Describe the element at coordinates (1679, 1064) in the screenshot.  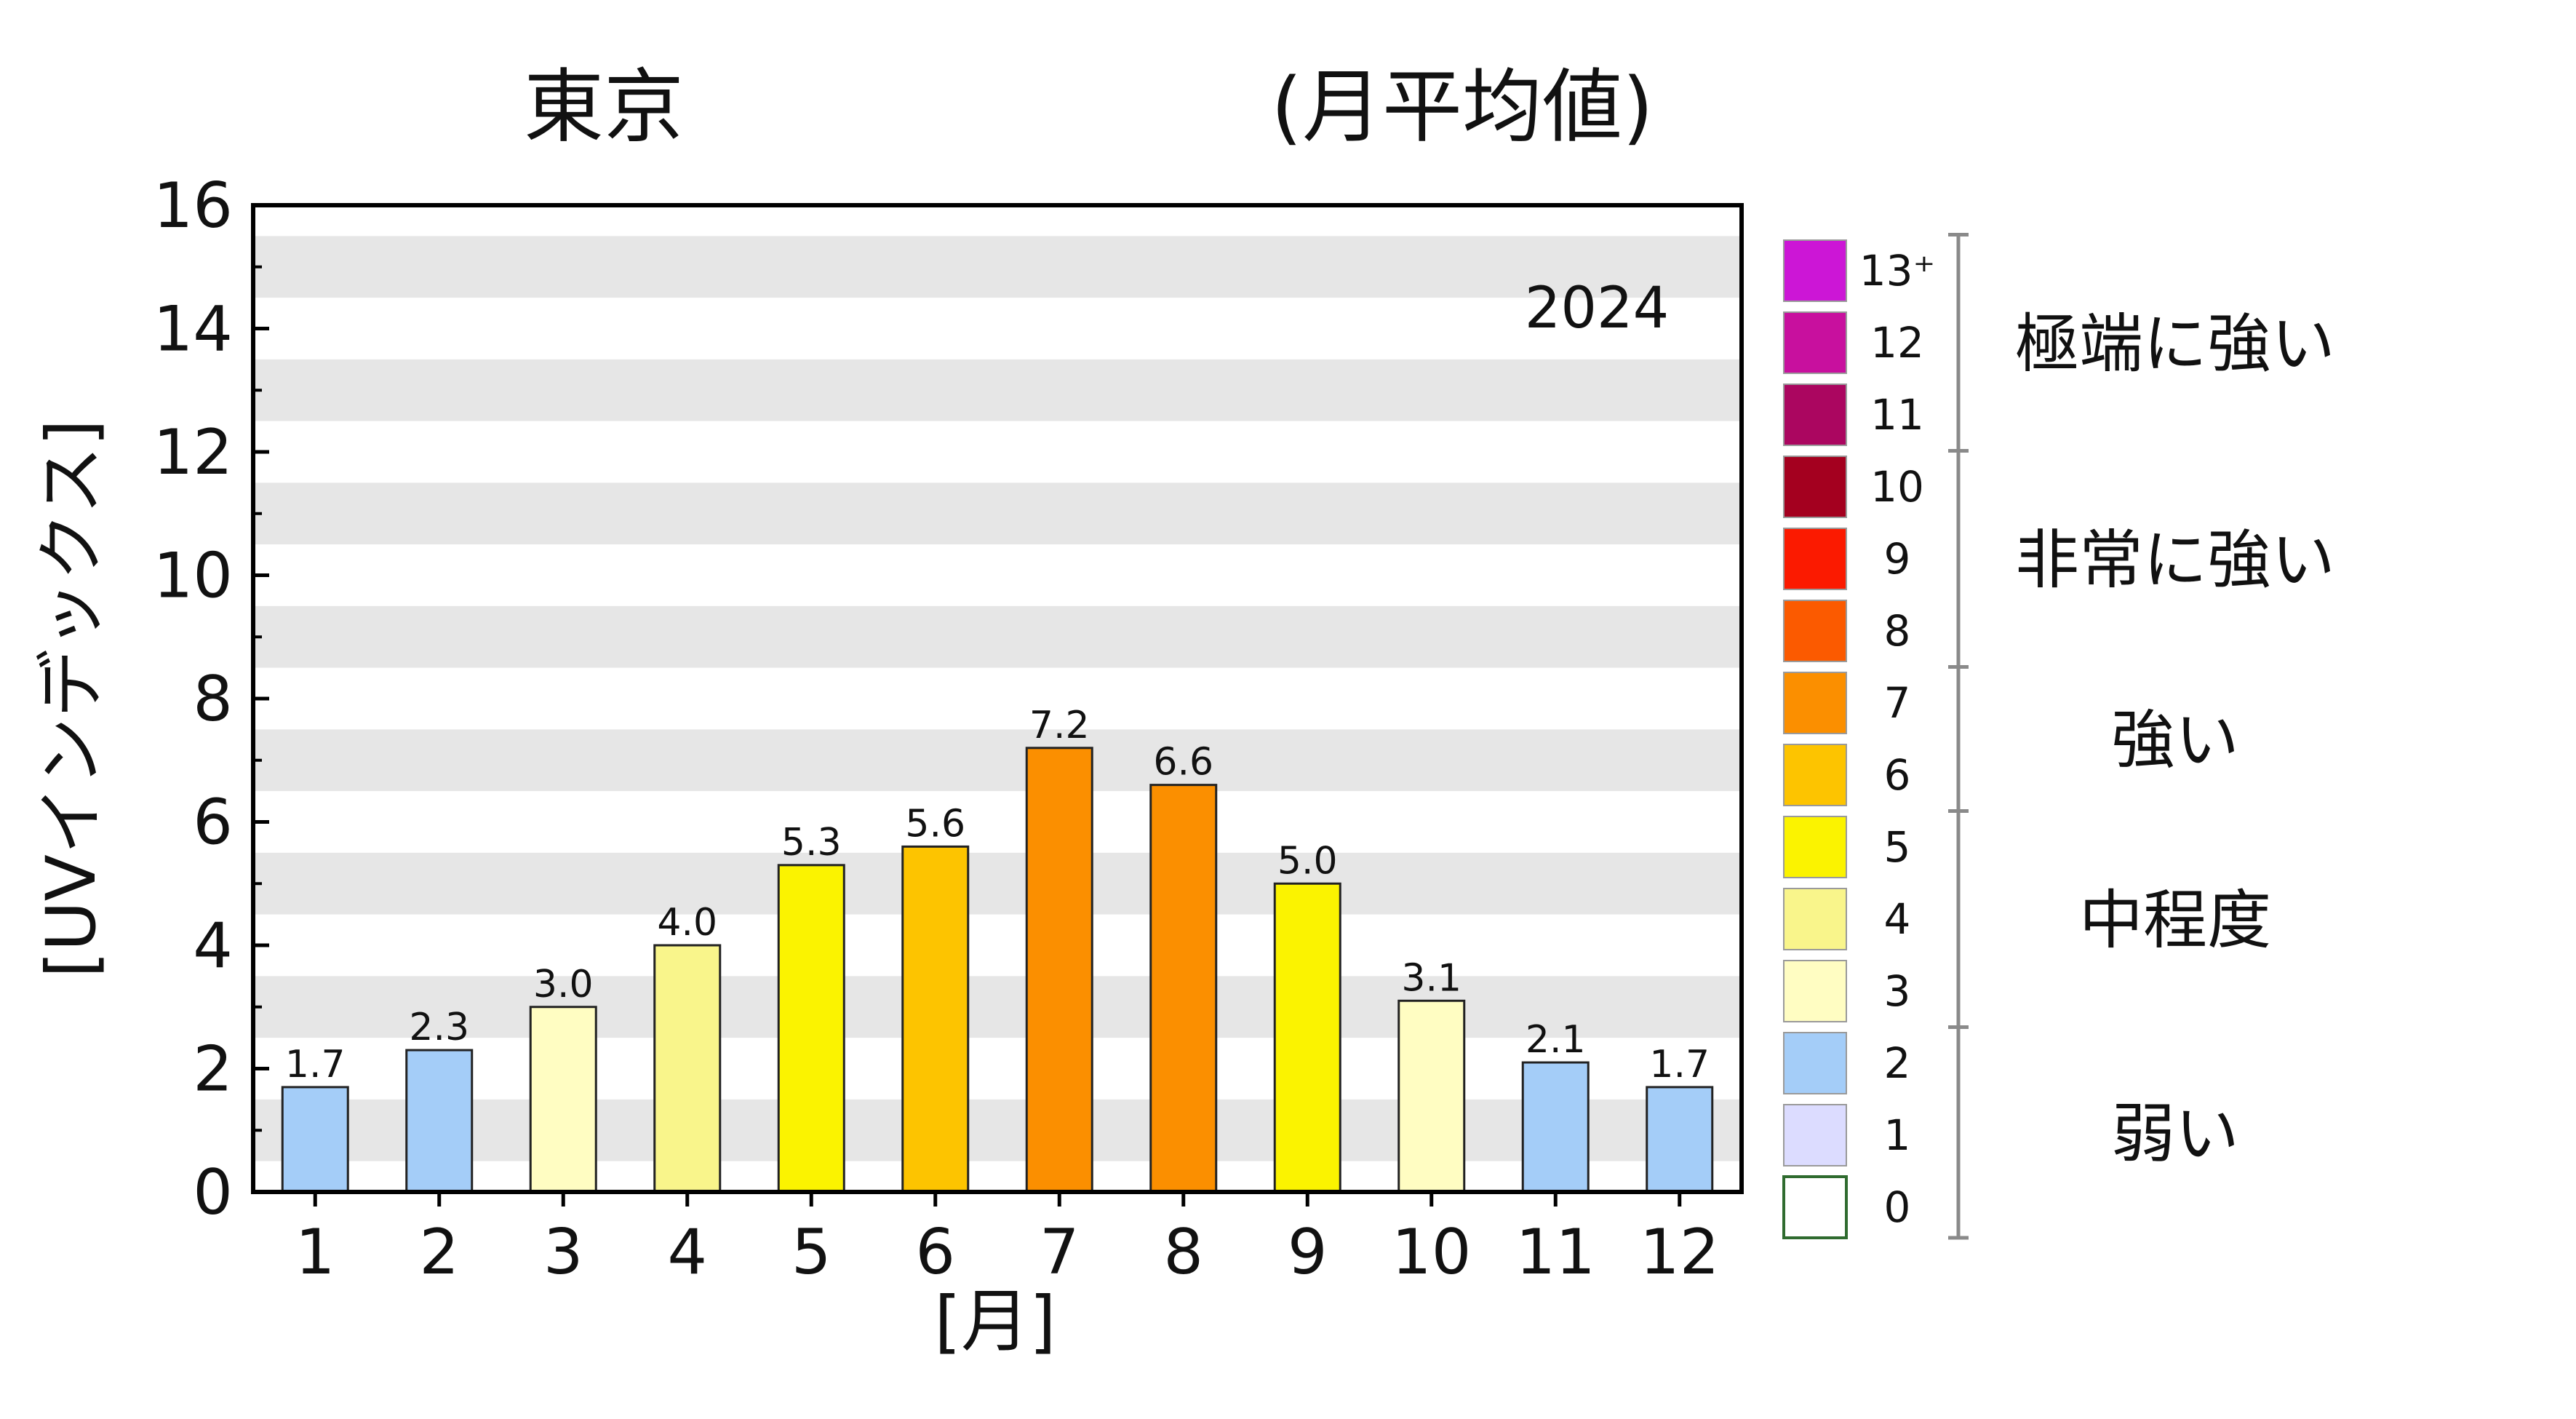
I see `data-label-month-12: 1.7` at that location.